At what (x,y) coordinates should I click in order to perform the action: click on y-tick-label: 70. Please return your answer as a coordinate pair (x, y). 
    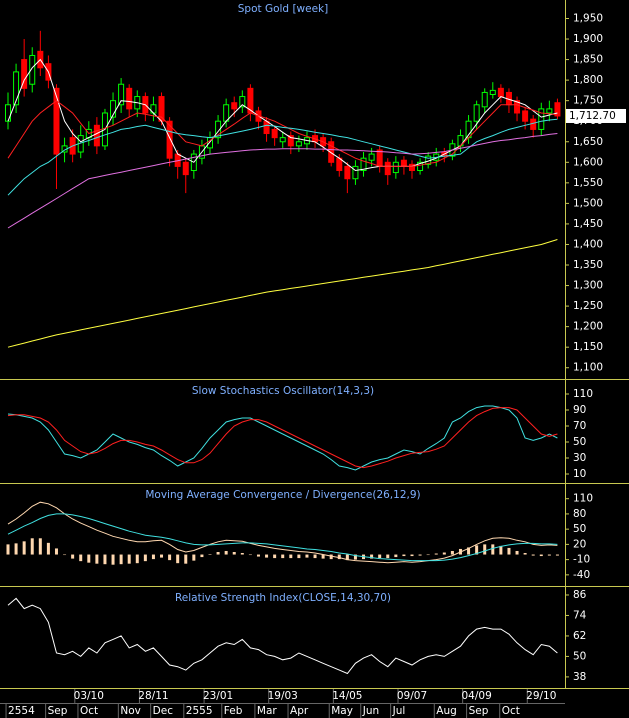
    Looking at the image, I should click on (579, 426).